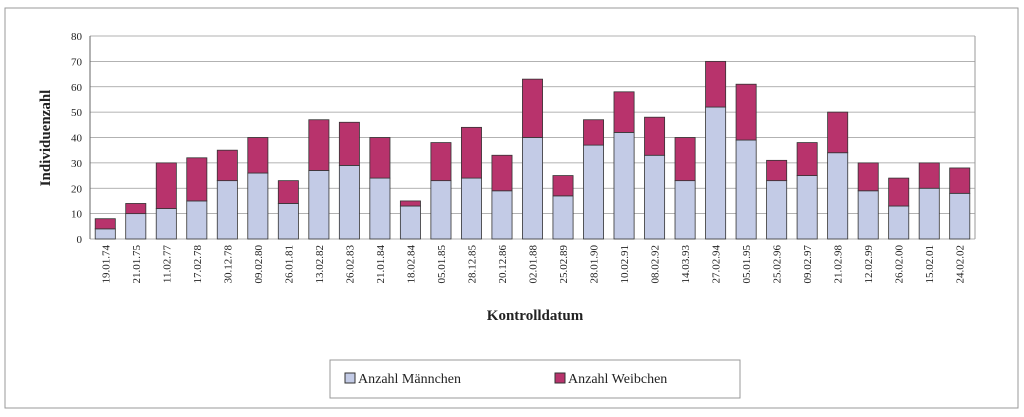 The width and height of the screenshot is (1024, 417). Describe the element at coordinates (930, 264) in the screenshot. I see `x-tick-label: 15.02.01` at that location.